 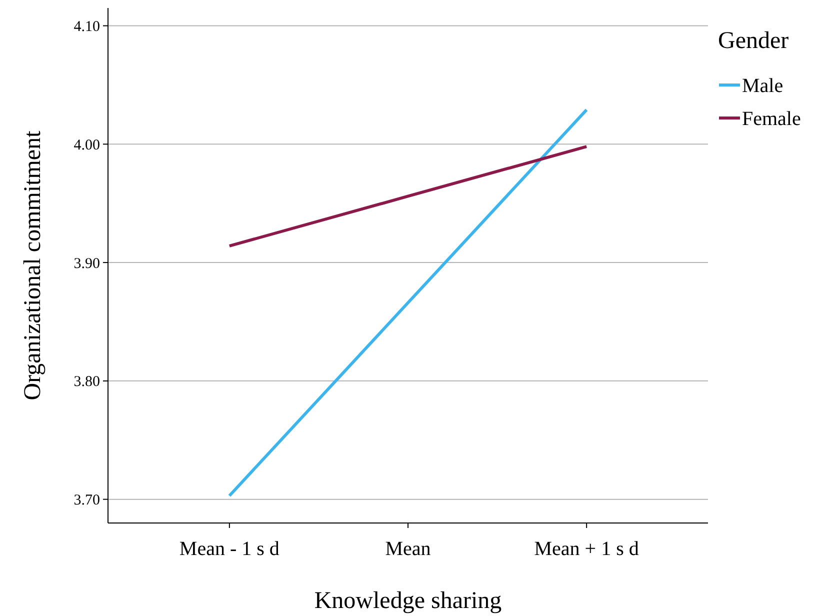 I want to click on legend-title: Gender, so click(x=753, y=41).